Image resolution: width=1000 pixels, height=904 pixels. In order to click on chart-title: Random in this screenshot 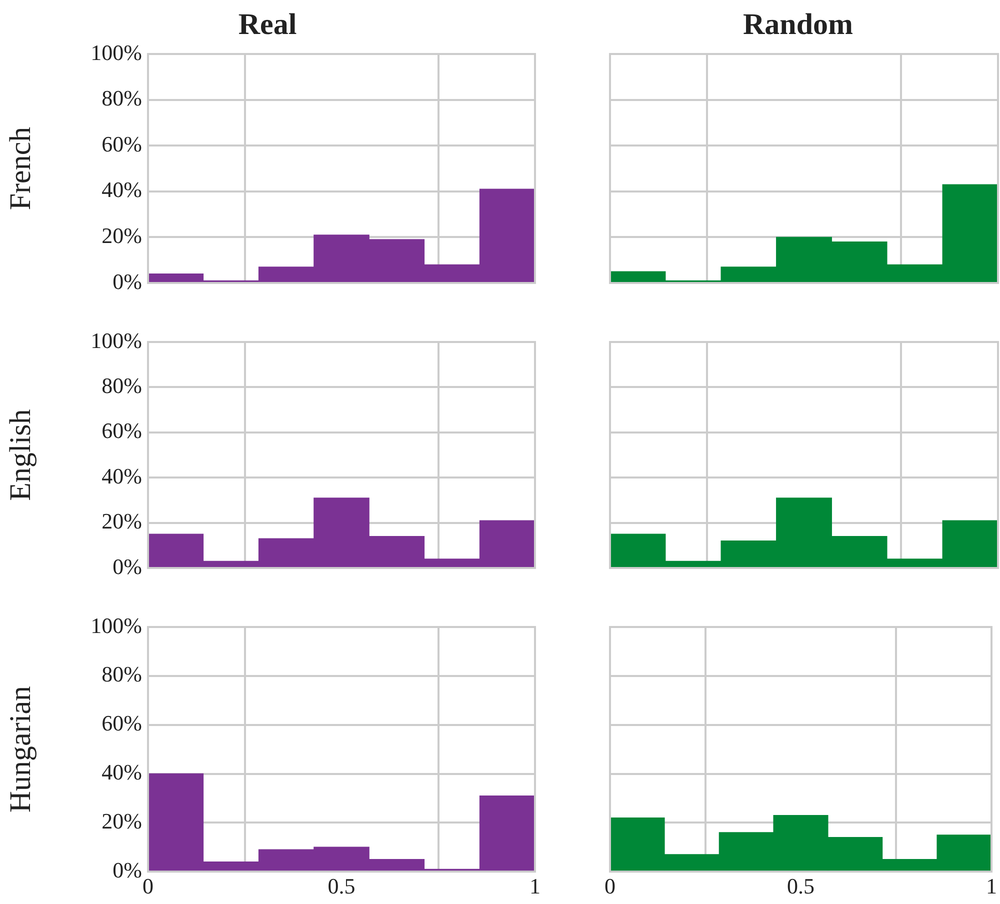, I will do `click(798, 24)`.